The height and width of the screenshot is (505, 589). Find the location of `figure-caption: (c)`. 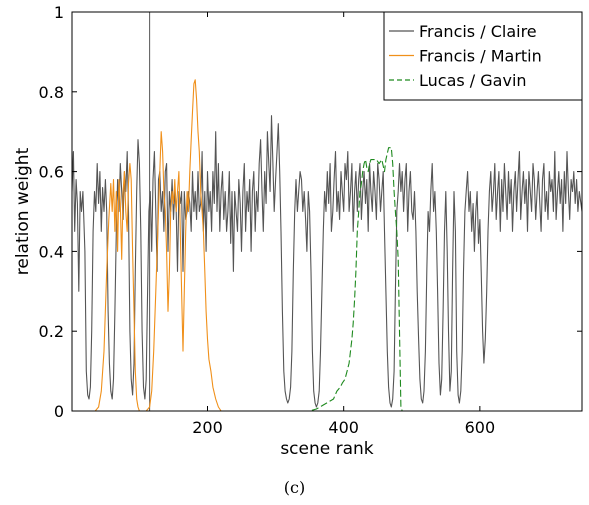

figure-caption: (c) is located at coordinates (294, 487).